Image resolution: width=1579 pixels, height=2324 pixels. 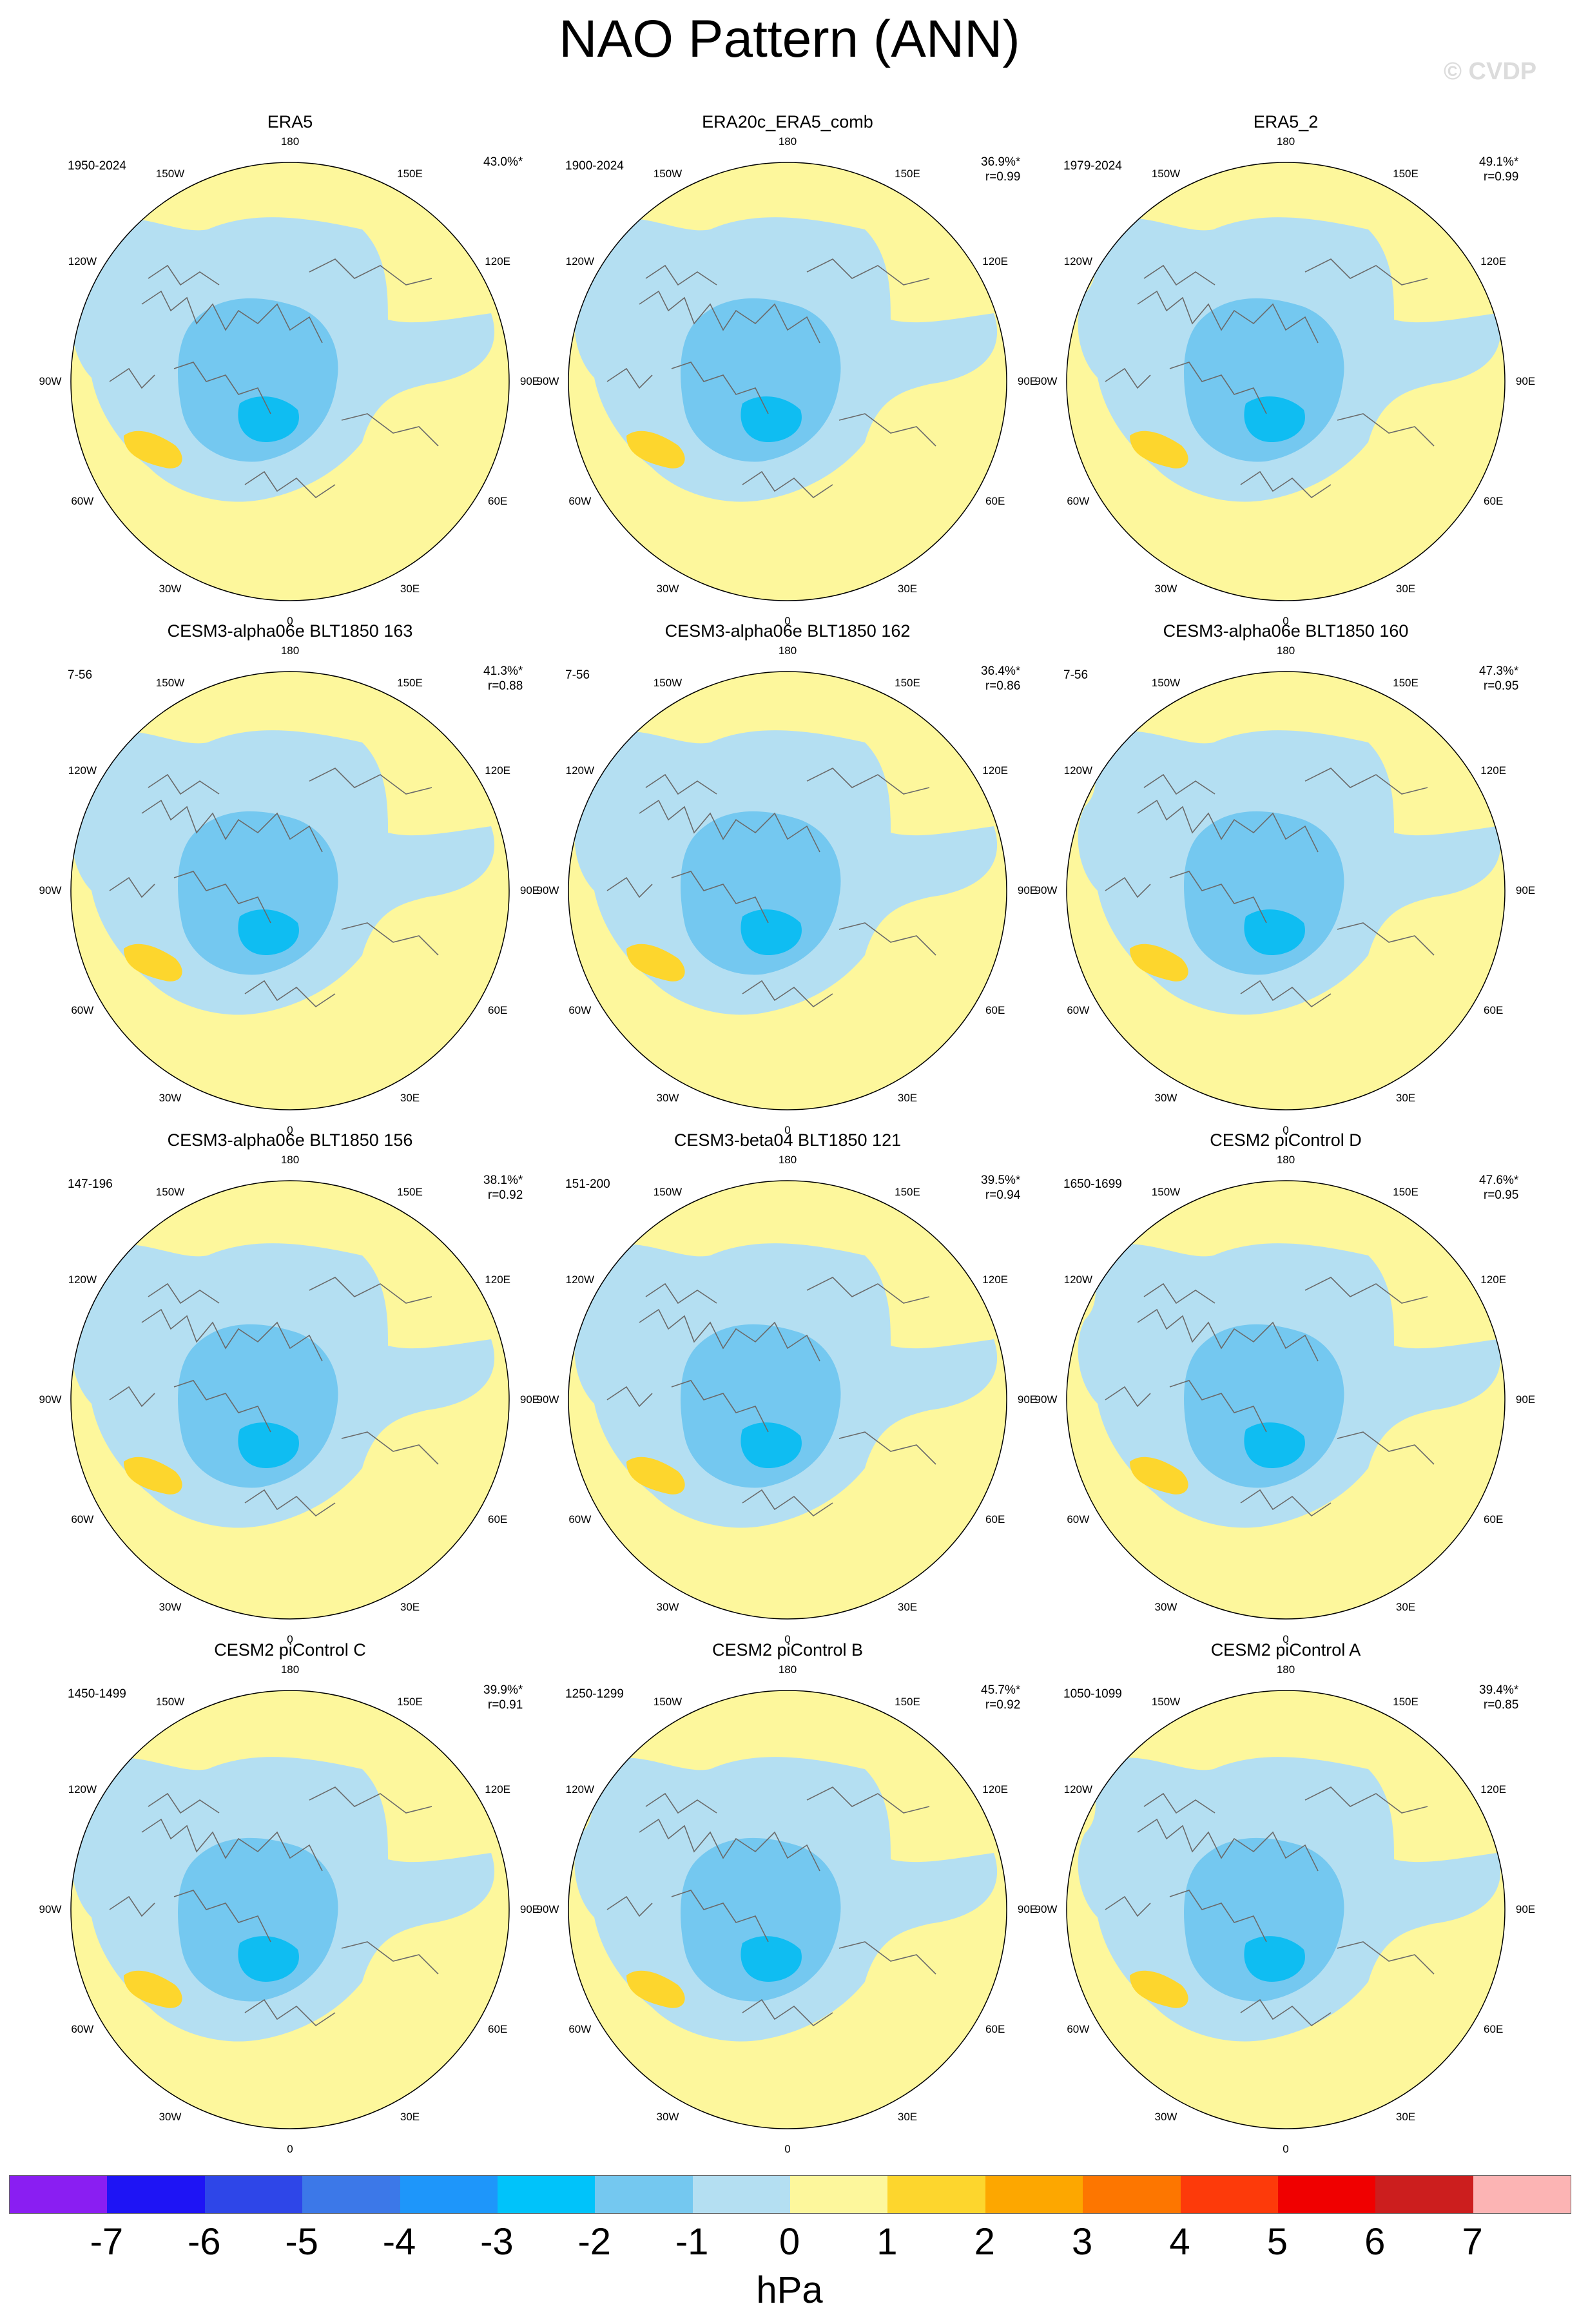 What do you see at coordinates (1092, 1694) in the screenshot?
I see `panel-period: 1050-1099` at bounding box center [1092, 1694].